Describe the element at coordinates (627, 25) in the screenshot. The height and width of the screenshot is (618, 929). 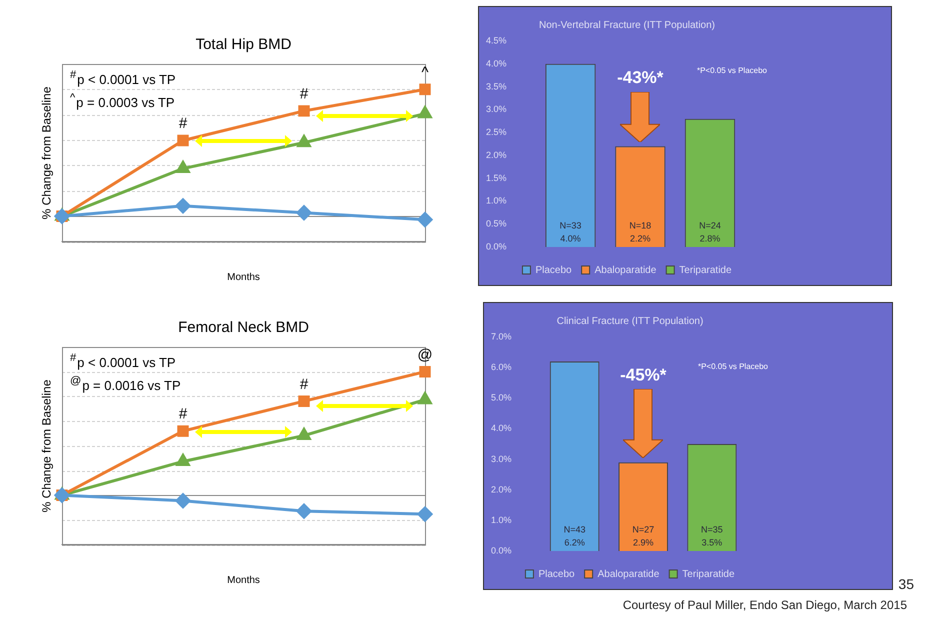
I see `chart-title: Non-Vertebral Fracture (ITT Population)` at that location.